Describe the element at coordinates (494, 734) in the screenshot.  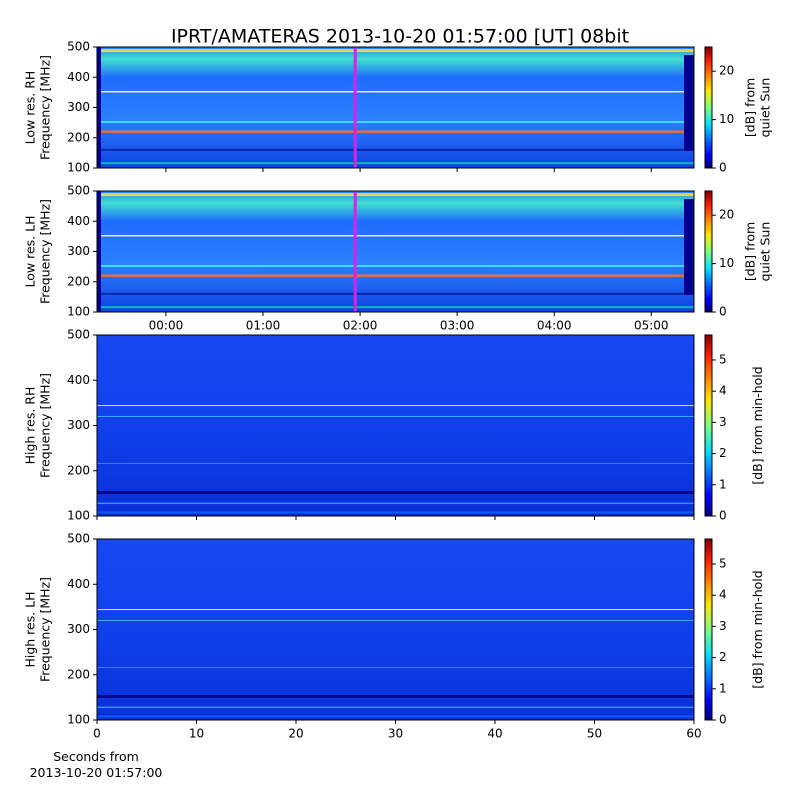
I see `x-tick-label: 40` at that location.